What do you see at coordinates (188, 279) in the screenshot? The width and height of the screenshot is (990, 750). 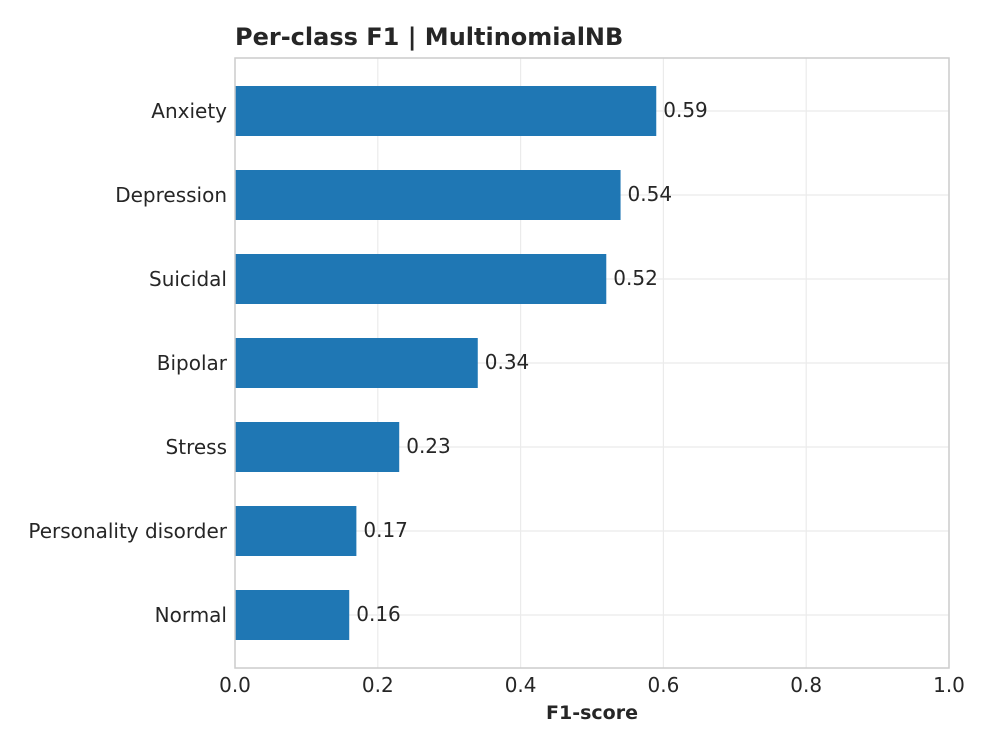 I see `y-tick-label: Suicidal` at bounding box center [188, 279].